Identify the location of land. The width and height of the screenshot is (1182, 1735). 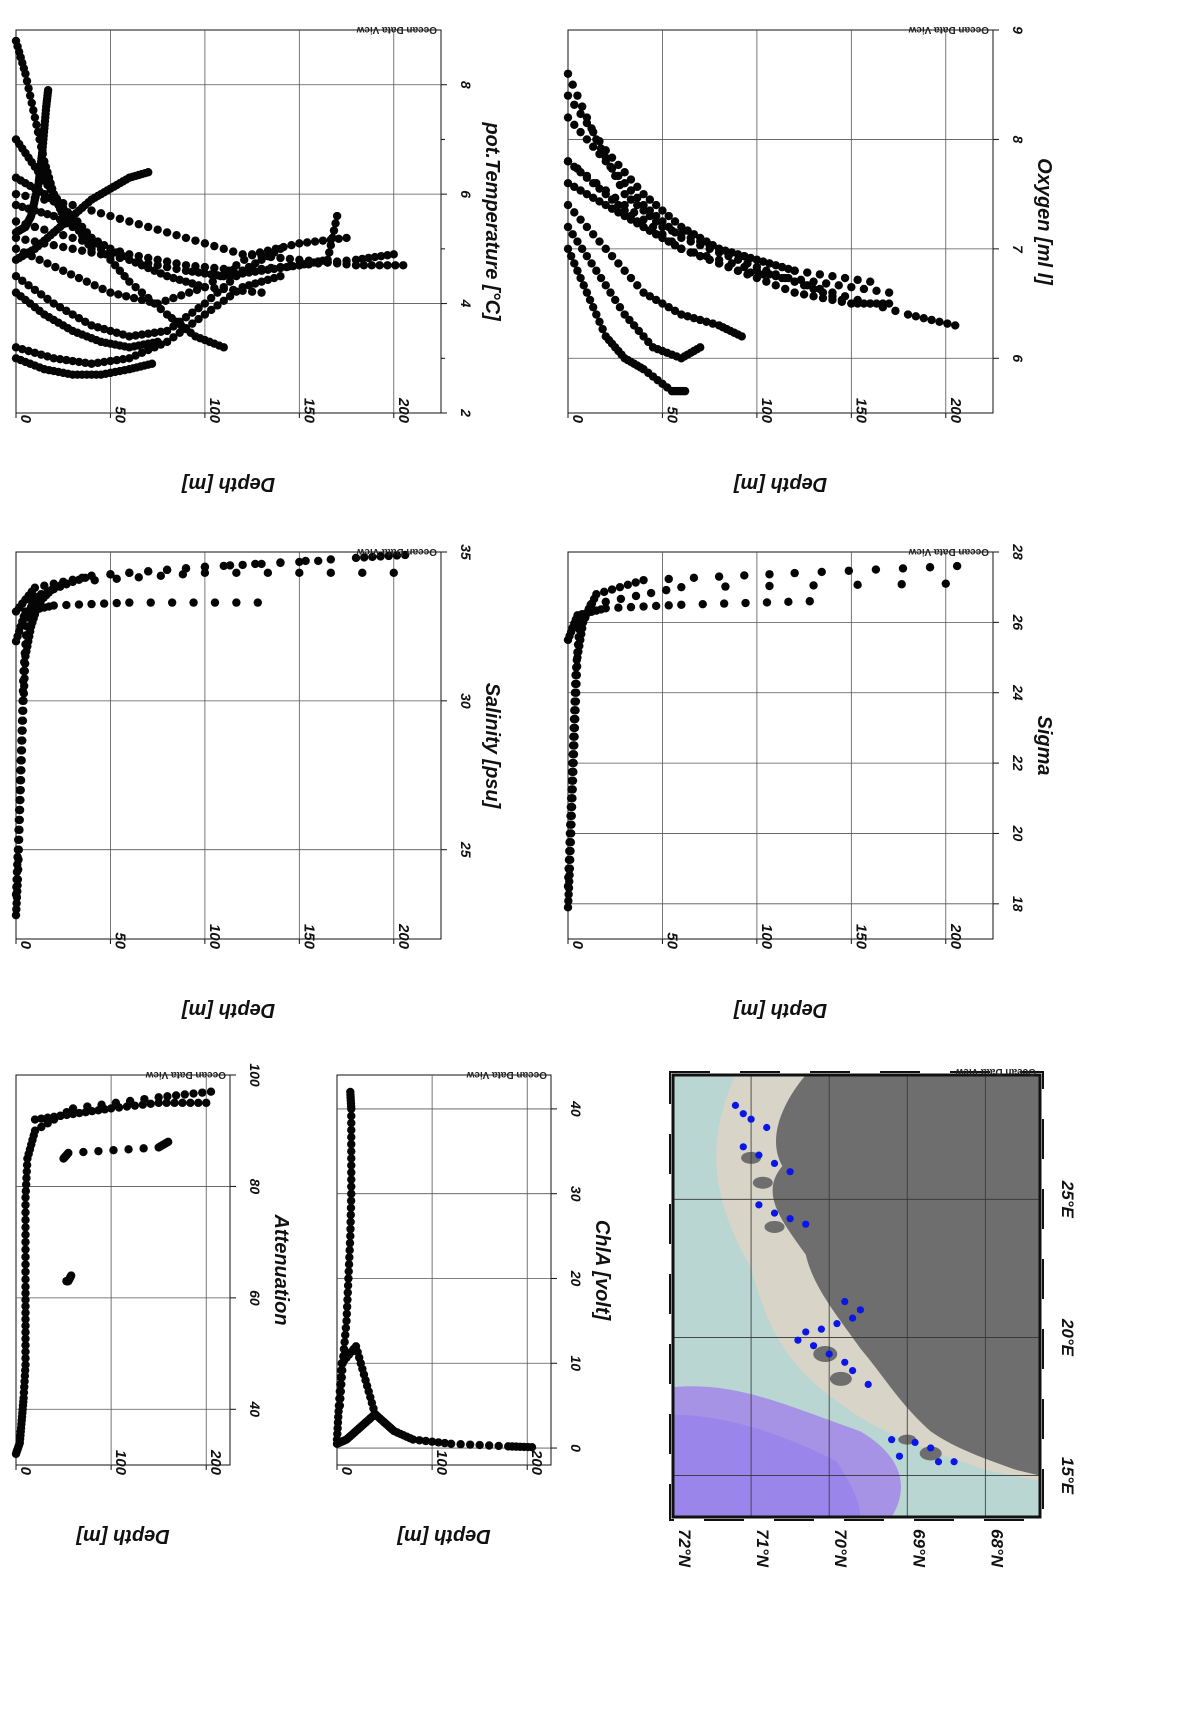
(906, 1275).